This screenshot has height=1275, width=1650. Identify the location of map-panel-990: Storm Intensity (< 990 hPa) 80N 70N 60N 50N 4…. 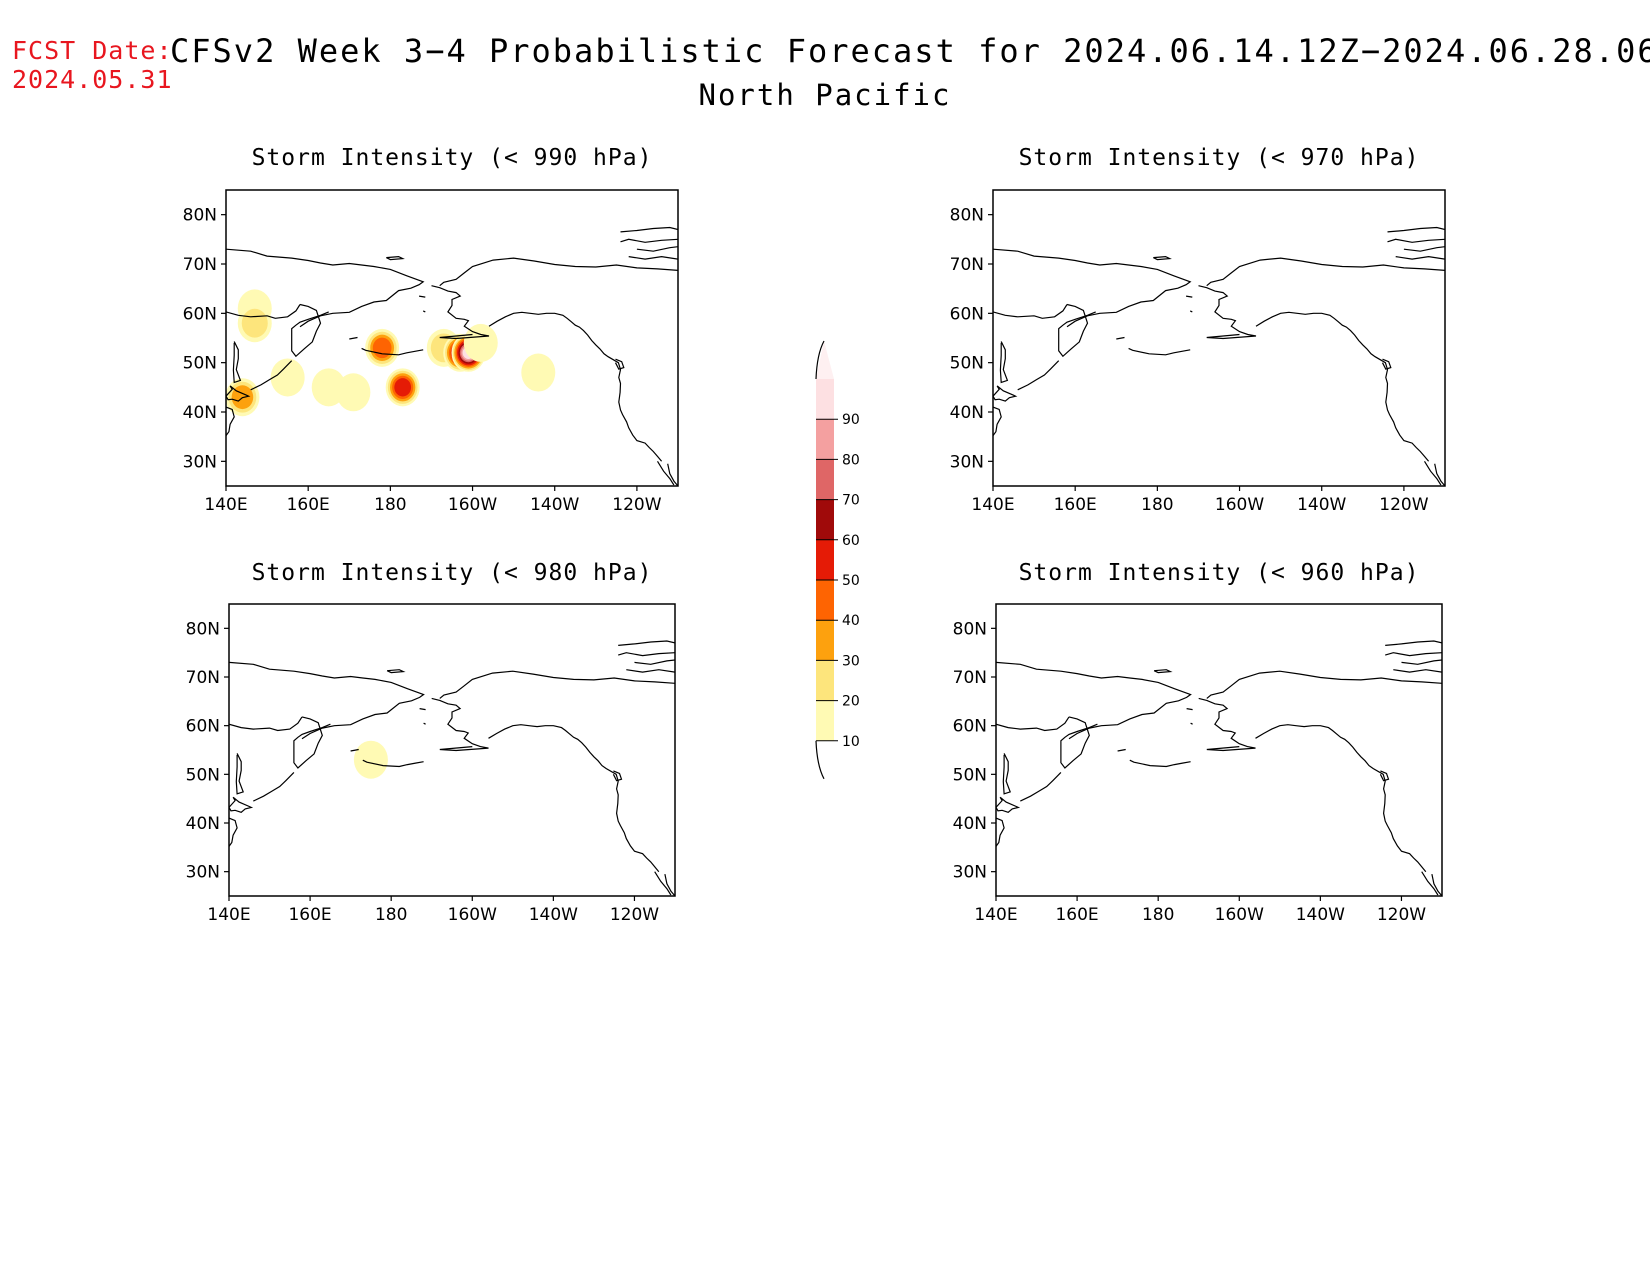
(431, 330).